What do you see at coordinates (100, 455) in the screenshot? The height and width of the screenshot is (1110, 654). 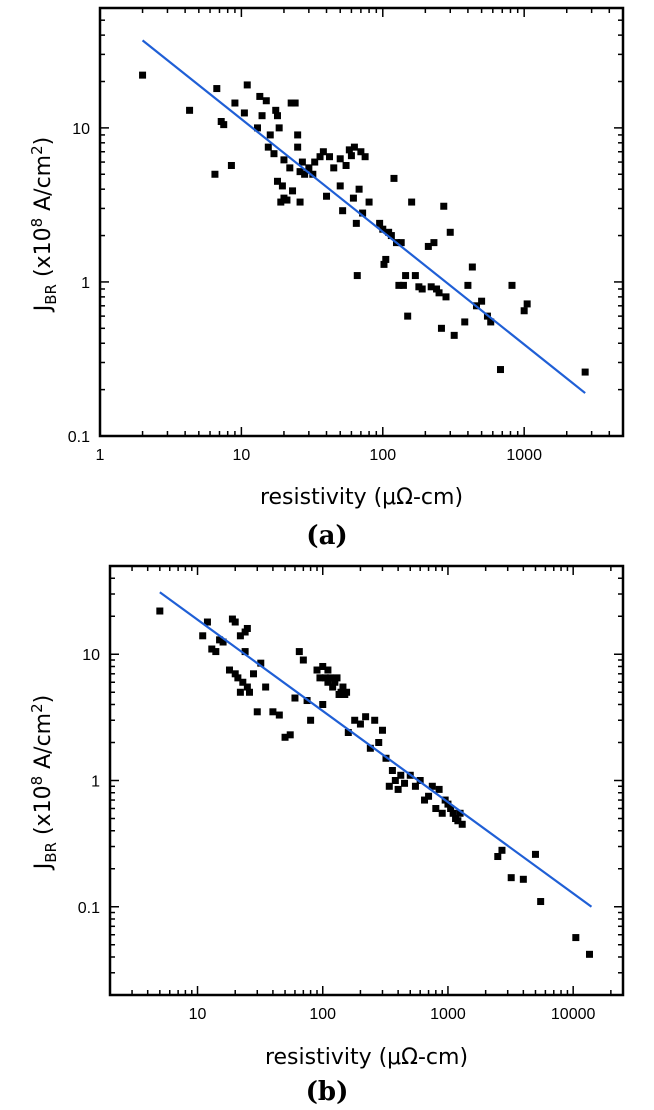 I see `chart-a-x-tick-label: 1` at bounding box center [100, 455].